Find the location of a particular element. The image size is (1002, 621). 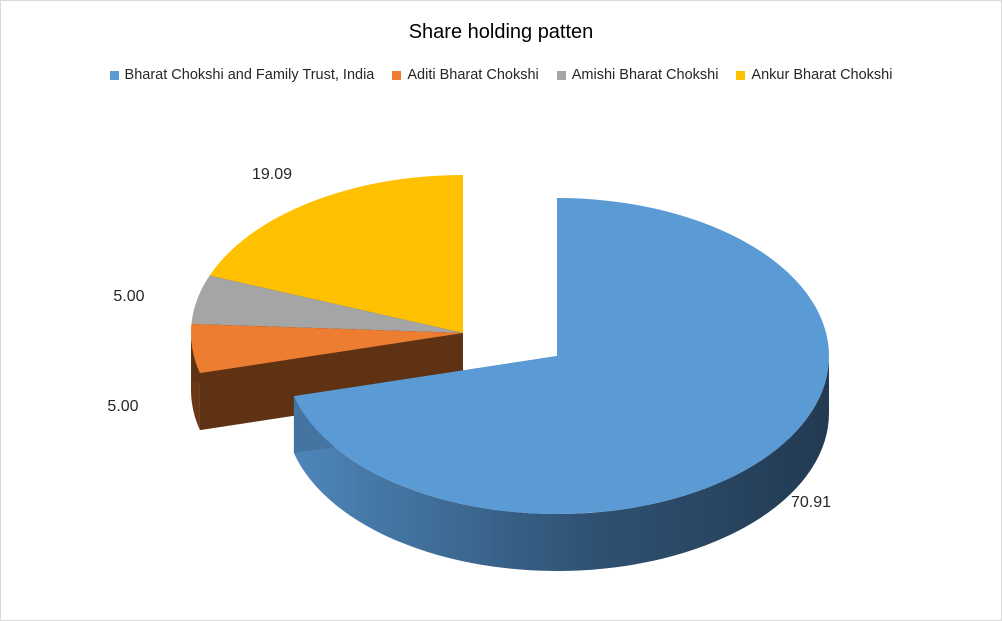

legend-label: Amishi Bharat Chokshi is located at coordinates (645, 75).